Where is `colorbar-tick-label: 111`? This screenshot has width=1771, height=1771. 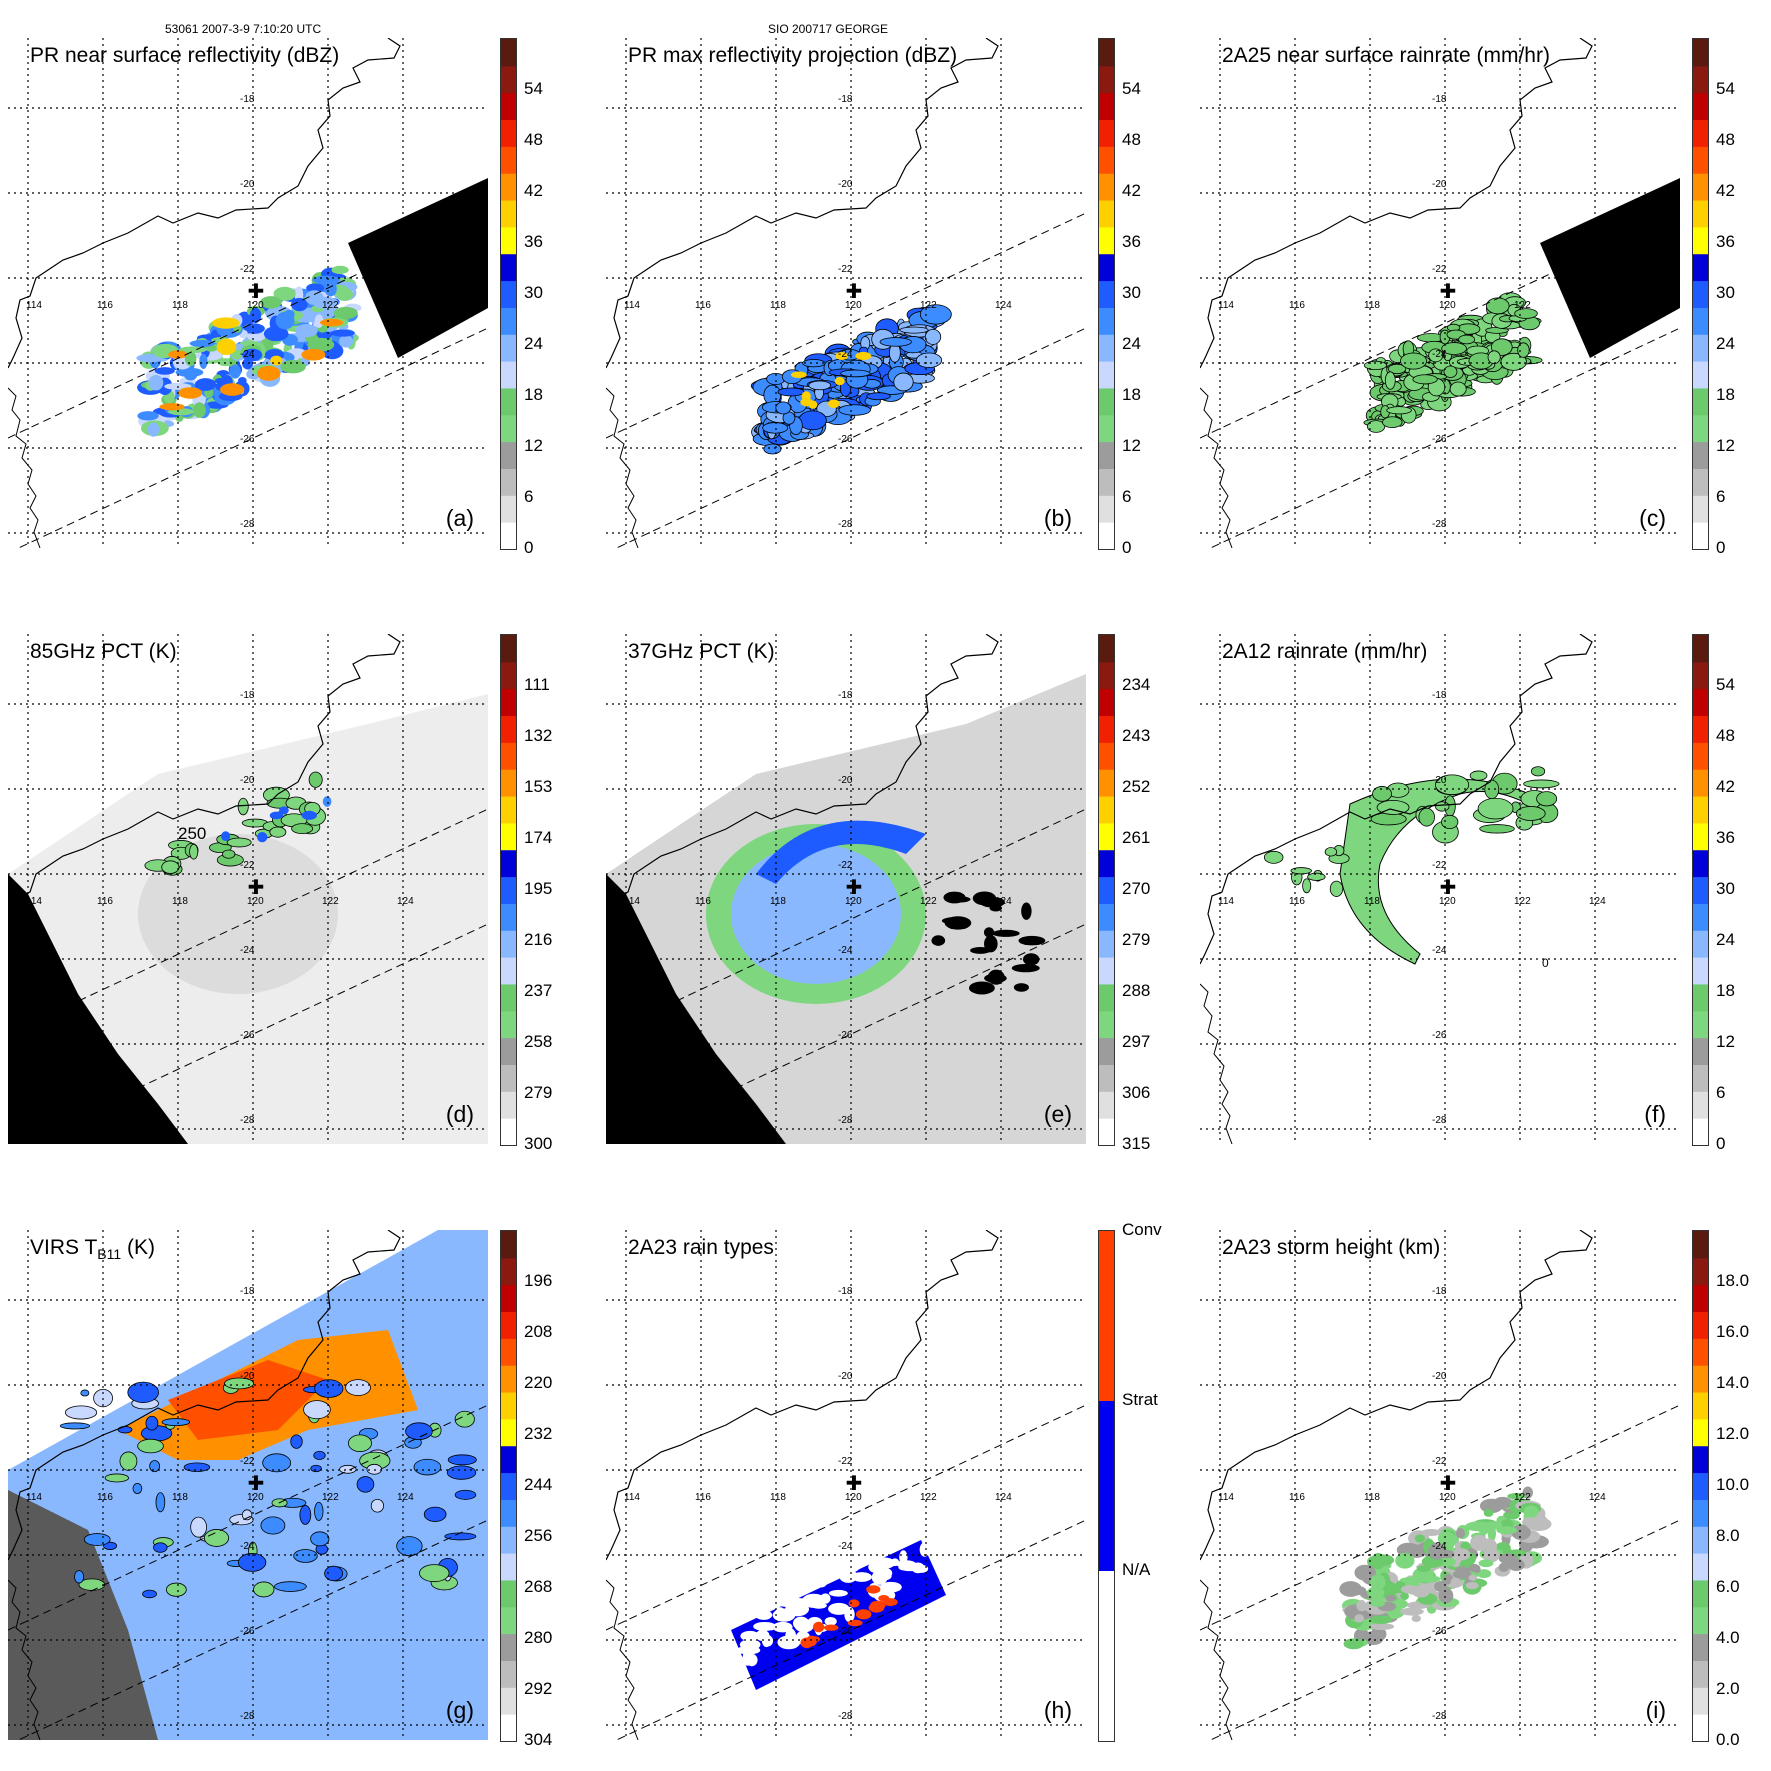 colorbar-tick-label: 111 is located at coordinates (537, 684).